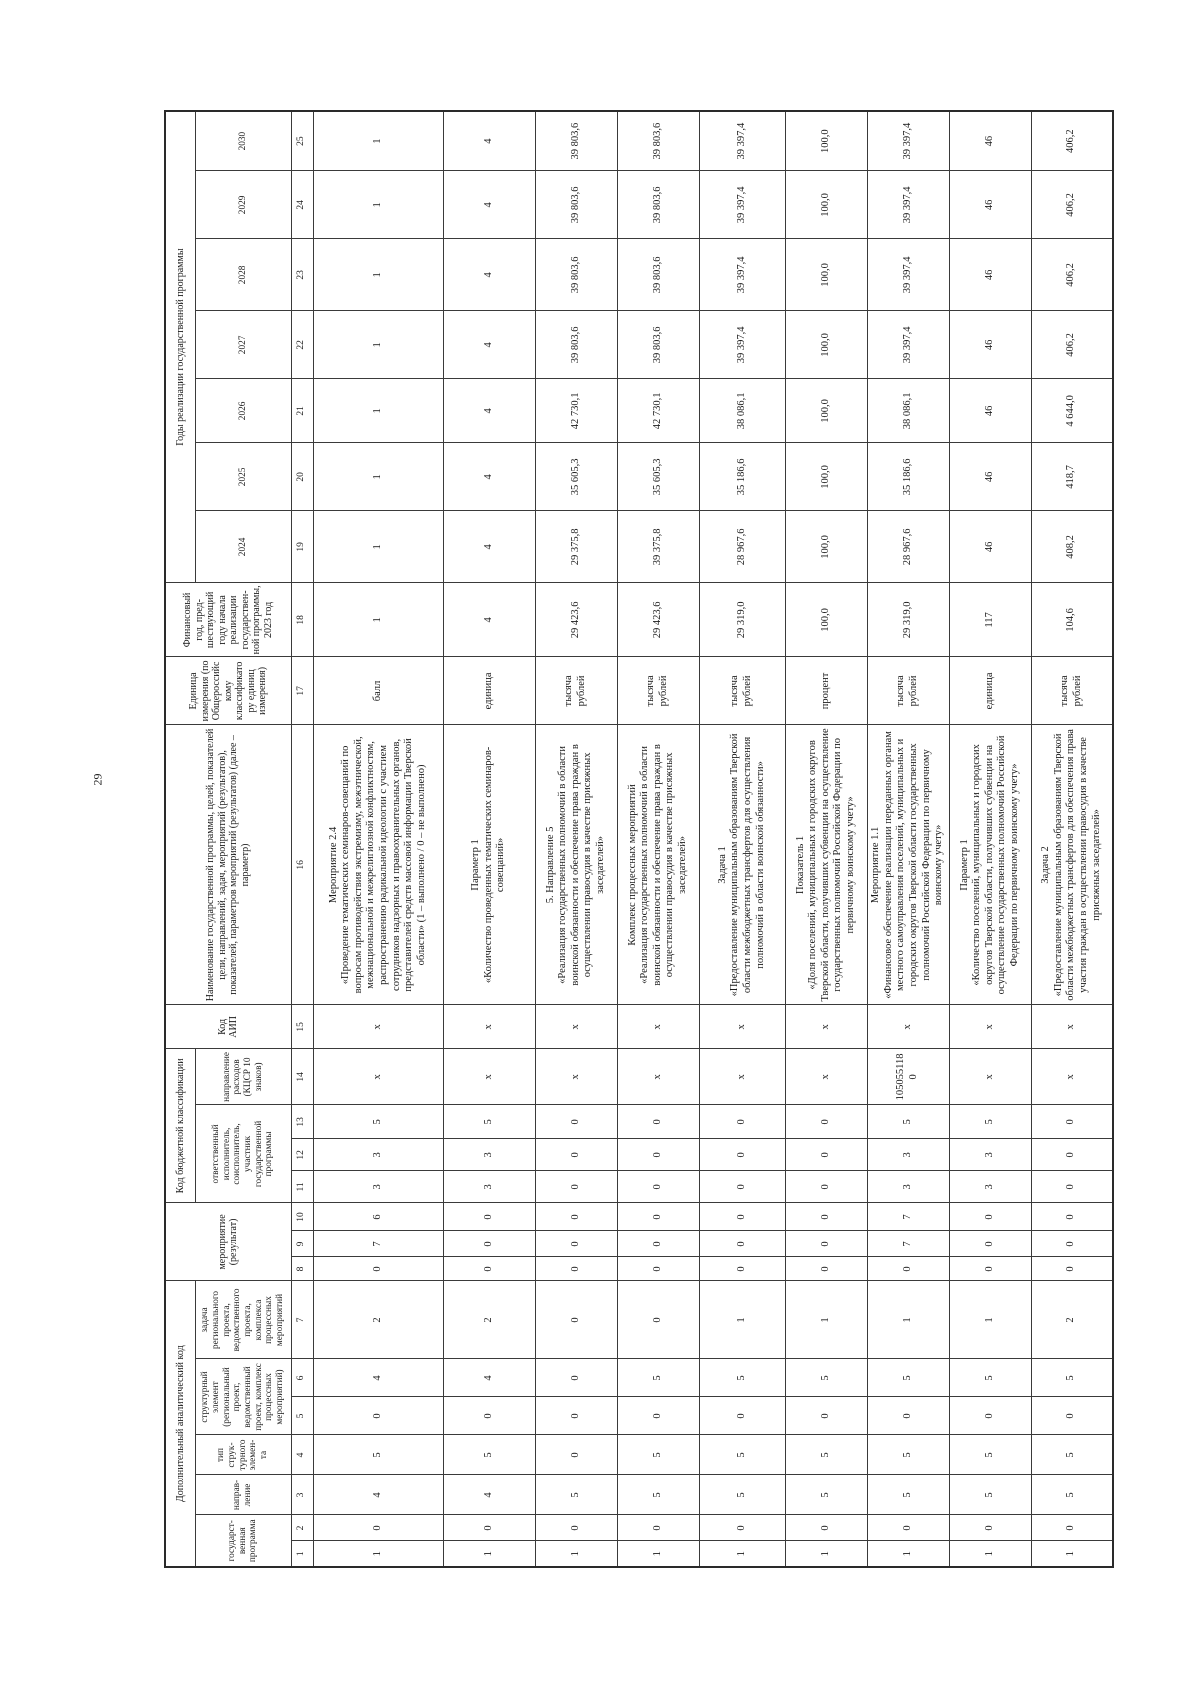  I want to click on table-cell: 39 375,8, so click(658, 546).